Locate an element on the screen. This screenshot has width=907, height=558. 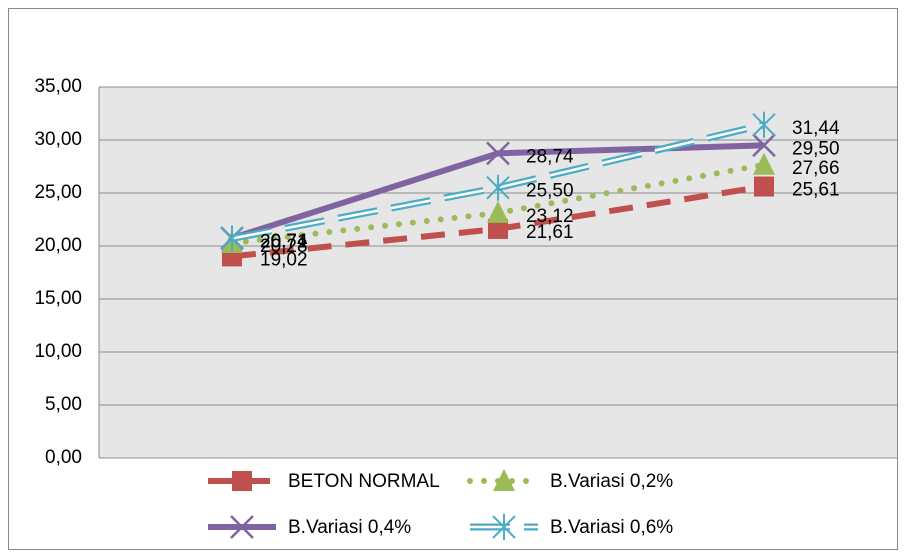
value-label: 29,50 is located at coordinates (816, 148).